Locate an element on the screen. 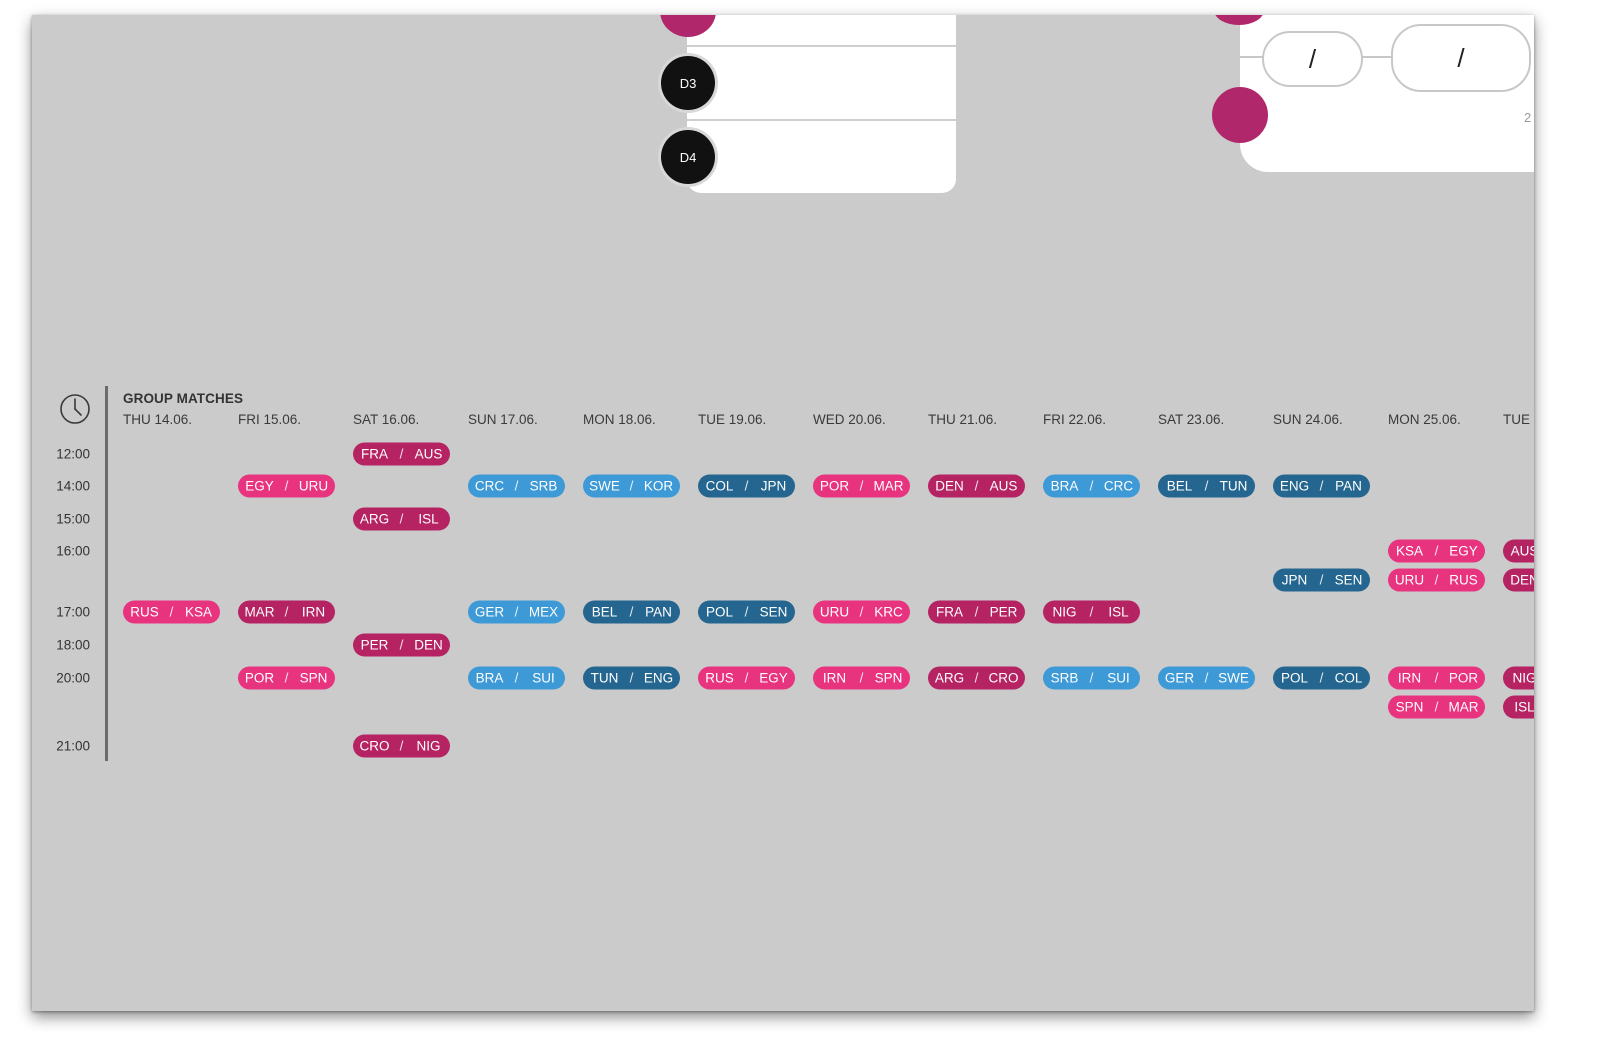 The width and height of the screenshot is (1600, 1060). home-team-code: BEL is located at coordinates (1179, 486).